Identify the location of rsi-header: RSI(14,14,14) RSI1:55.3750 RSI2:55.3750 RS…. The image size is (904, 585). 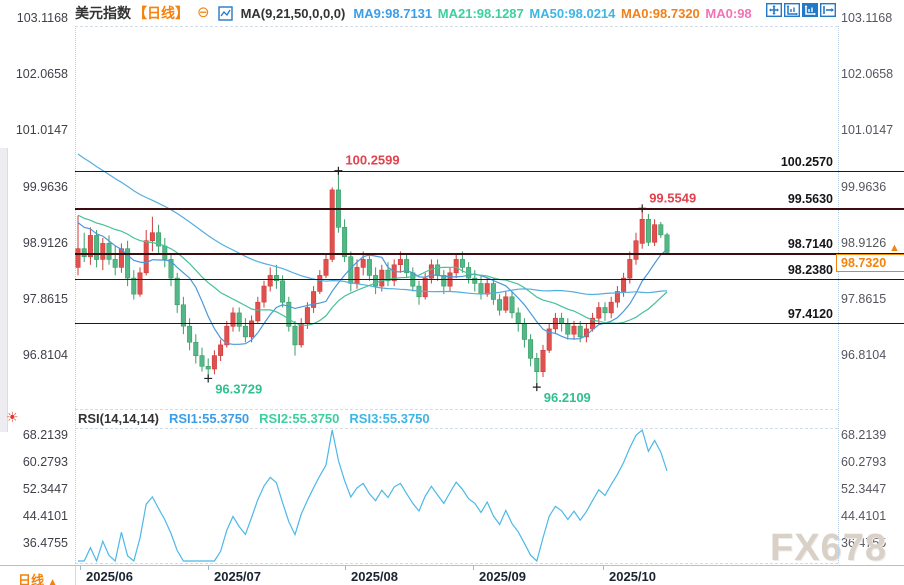
(259, 418).